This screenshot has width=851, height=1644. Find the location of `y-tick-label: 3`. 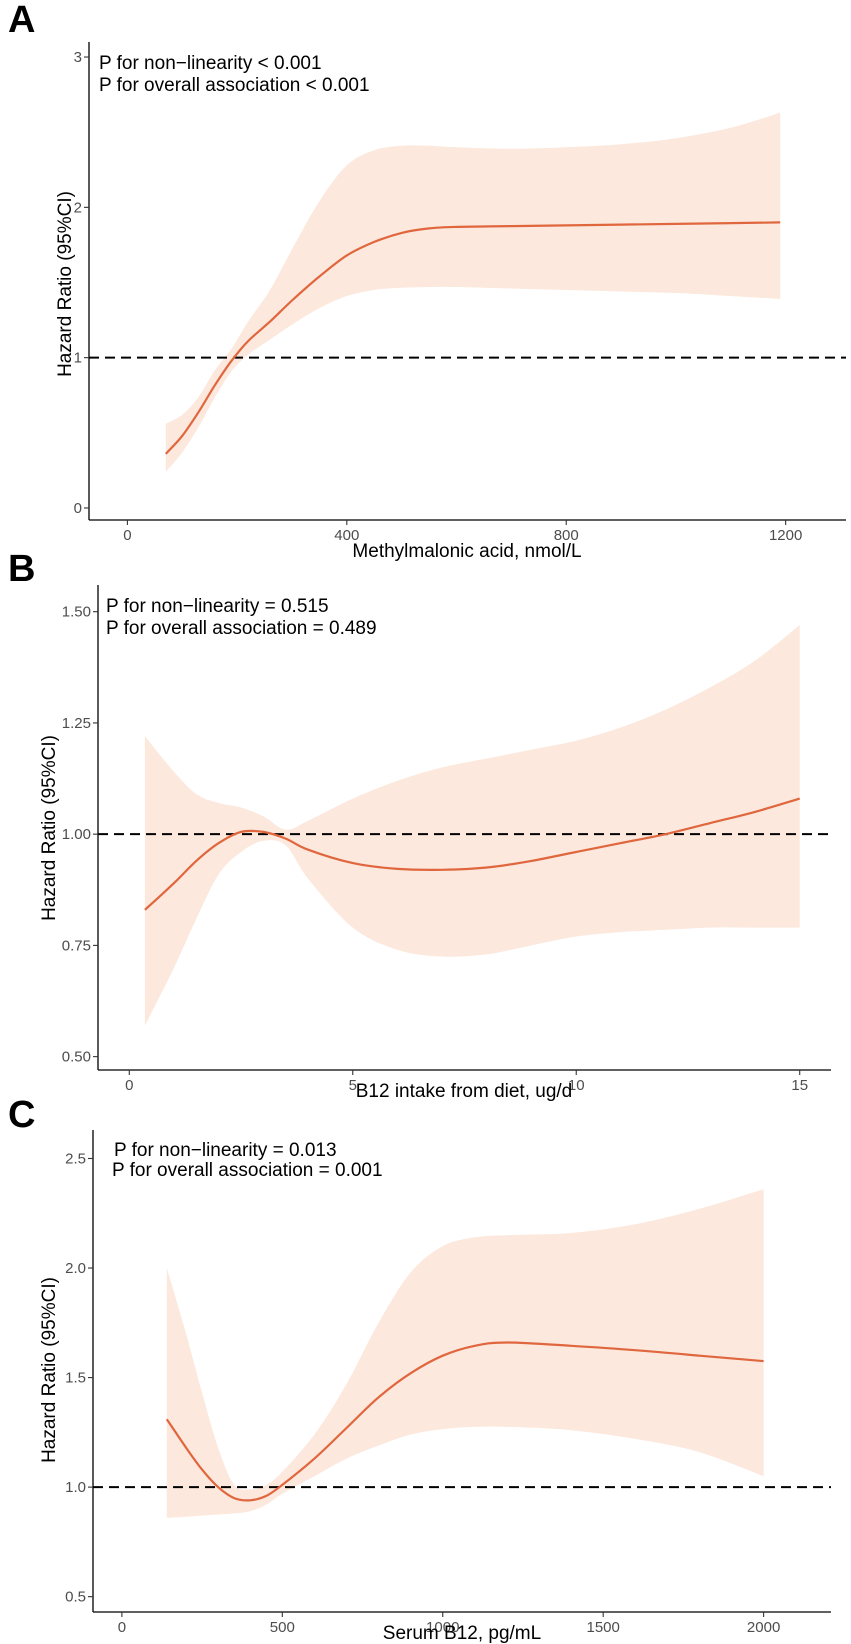

y-tick-label: 3 is located at coordinates (78, 57).